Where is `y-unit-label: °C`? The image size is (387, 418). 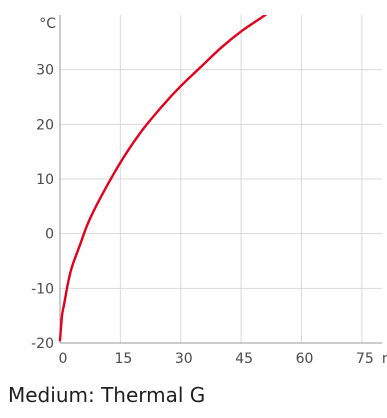 y-unit-label: °C is located at coordinates (47, 24).